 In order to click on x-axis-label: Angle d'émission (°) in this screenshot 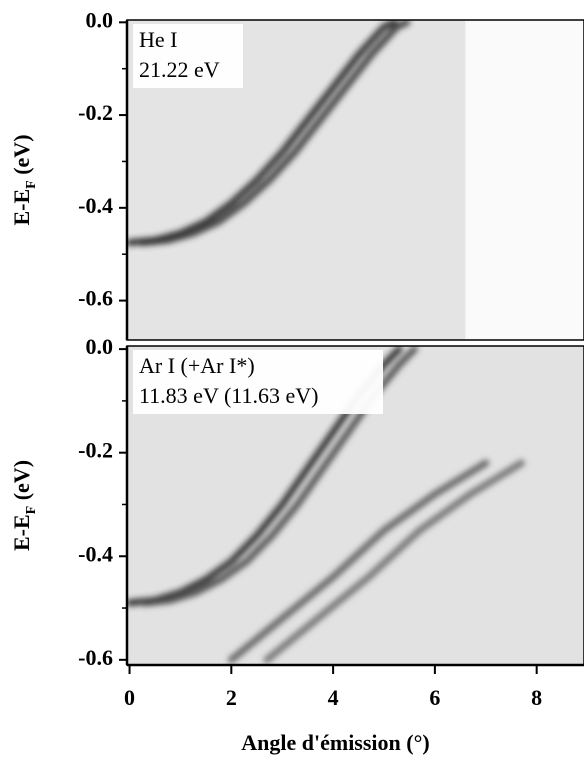, I will do `click(335, 742)`.